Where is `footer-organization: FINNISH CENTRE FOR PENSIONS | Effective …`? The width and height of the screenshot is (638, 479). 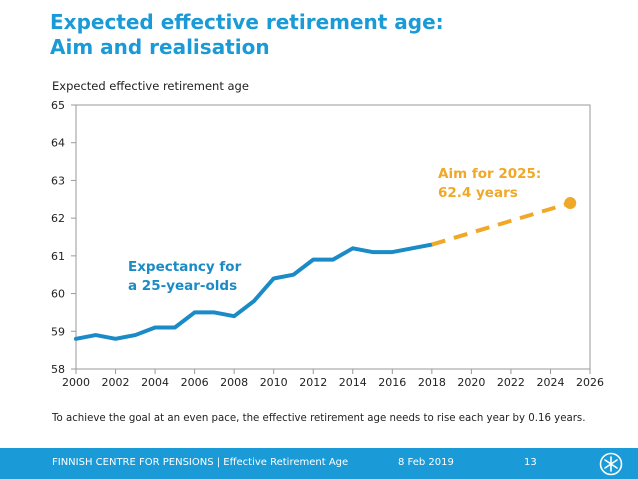 footer-organization: FINNISH CENTRE FOR PENSIONS | Effective … is located at coordinates (200, 462).